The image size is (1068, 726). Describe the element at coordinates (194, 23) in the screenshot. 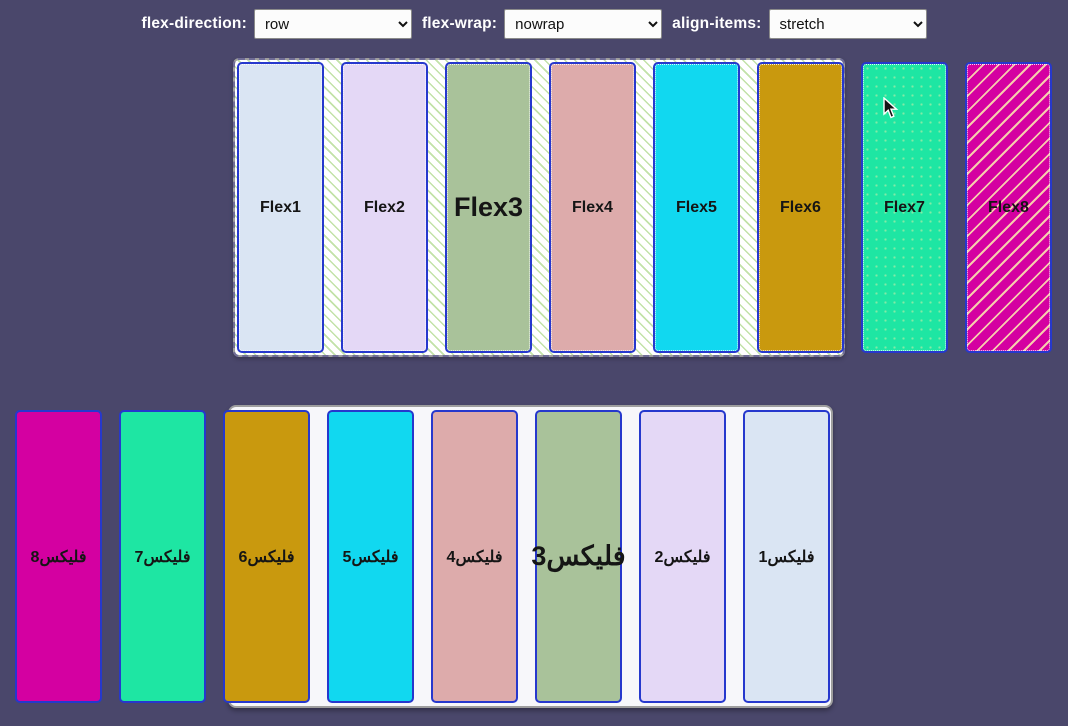

I see `flex-direction-label: flex-direction:` at that location.